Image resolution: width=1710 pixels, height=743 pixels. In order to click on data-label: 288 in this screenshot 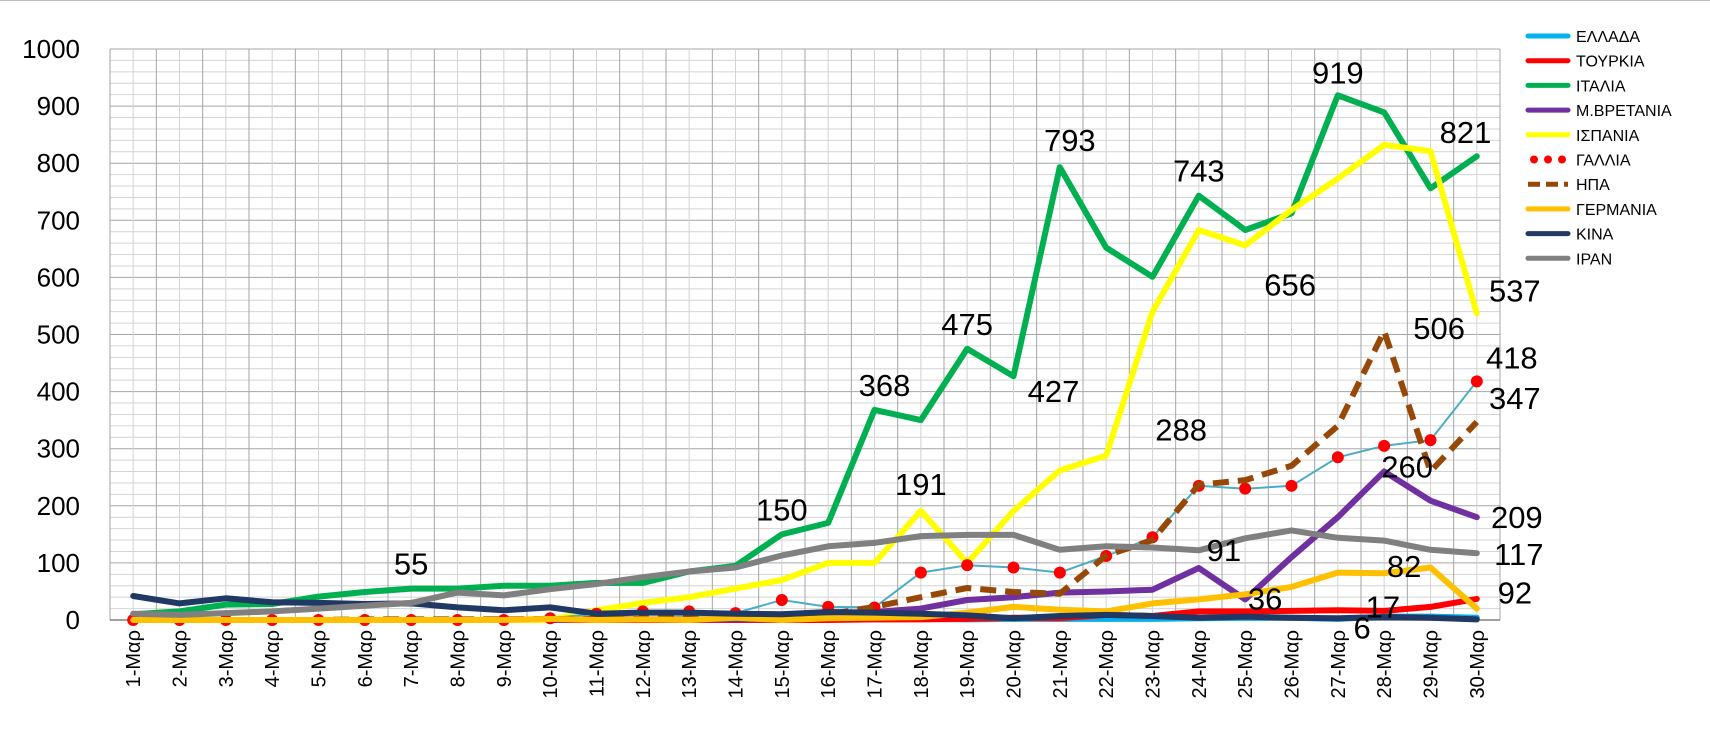, I will do `click(1181, 430)`.